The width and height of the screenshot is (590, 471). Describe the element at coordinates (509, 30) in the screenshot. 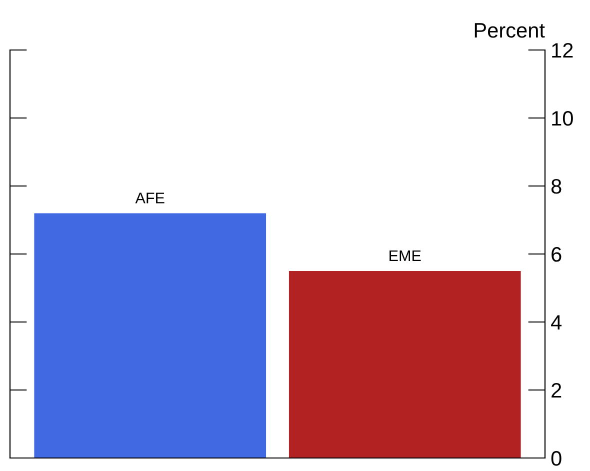

I see `y-axis-title: Percent` at that location.